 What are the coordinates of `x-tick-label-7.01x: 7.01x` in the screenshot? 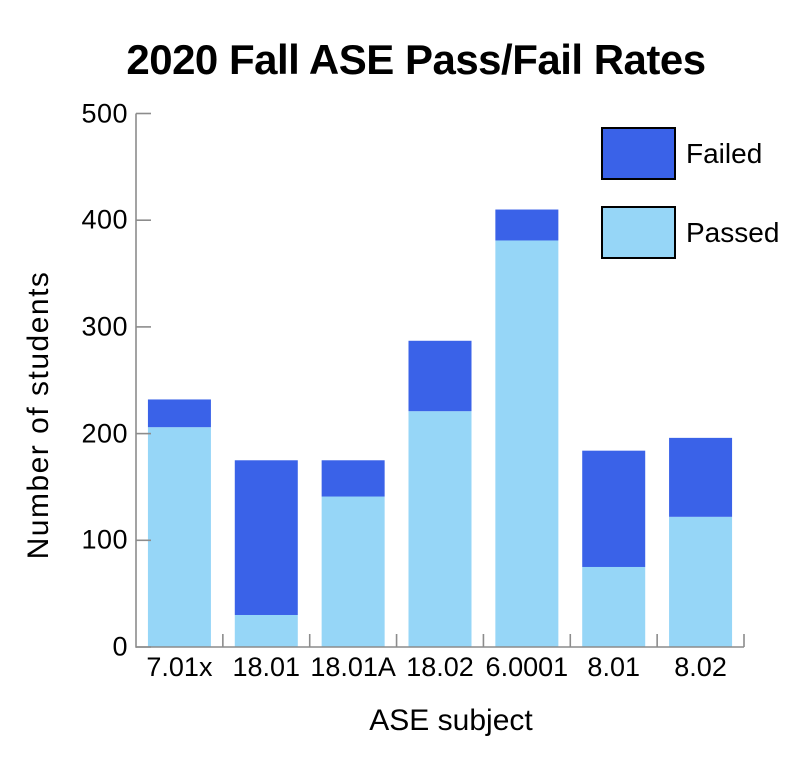 It's located at (179, 667).